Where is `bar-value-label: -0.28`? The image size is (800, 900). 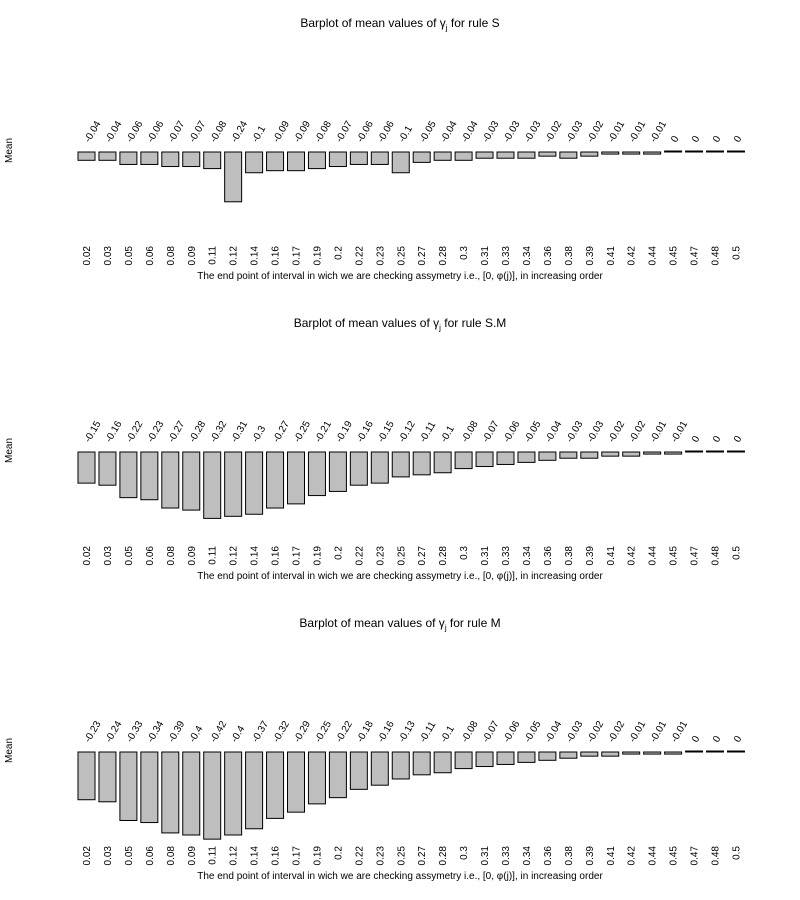 bar-value-label: -0.28 is located at coordinates (197, 432).